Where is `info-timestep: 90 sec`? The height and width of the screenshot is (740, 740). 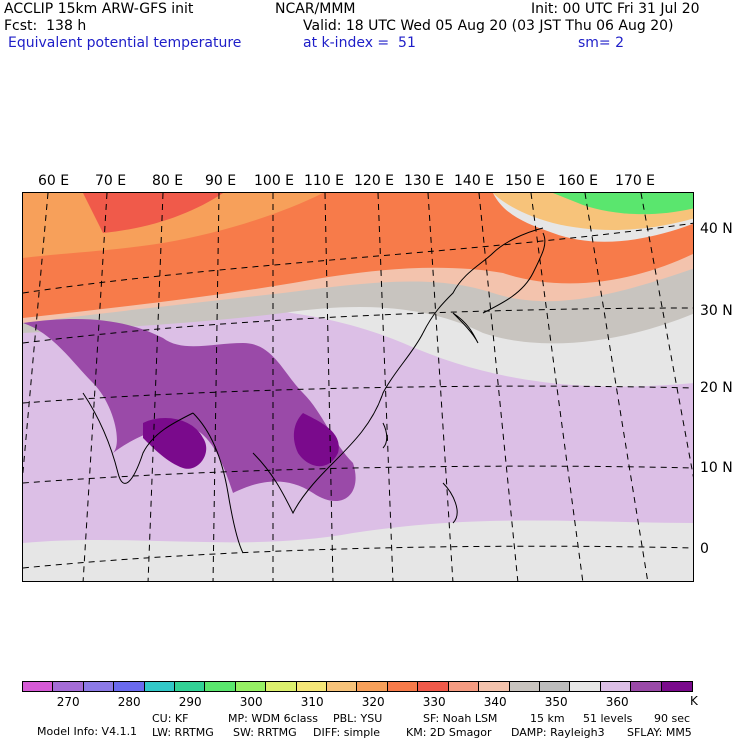
info-timestep: 90 sec is located at coordinates (672, 718).